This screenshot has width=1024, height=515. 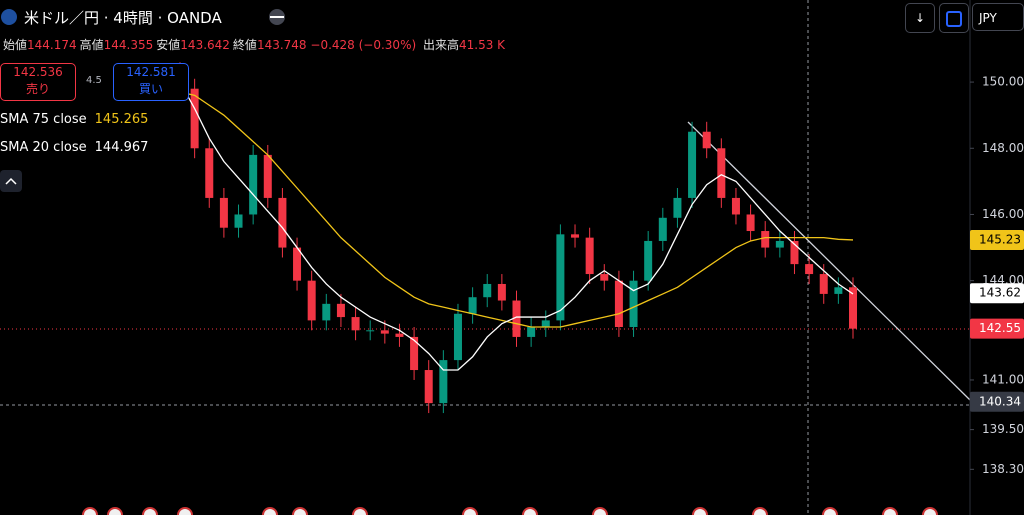 What do you see at coordinates (482, 45) in the screenshot?
I see `volume: 41.53 K` at bounding box center [482, 45].